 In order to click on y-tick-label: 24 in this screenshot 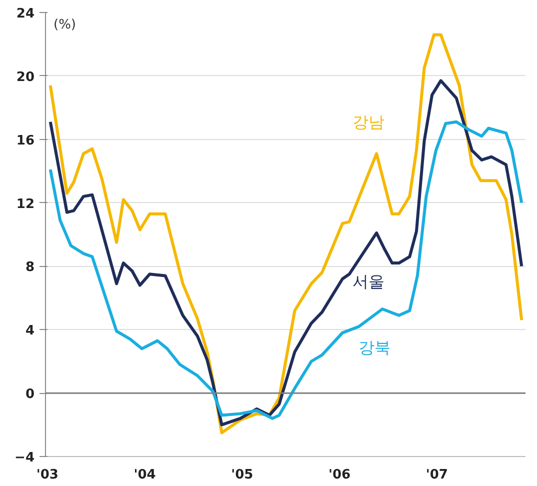, I will do `click(25, 14)`.